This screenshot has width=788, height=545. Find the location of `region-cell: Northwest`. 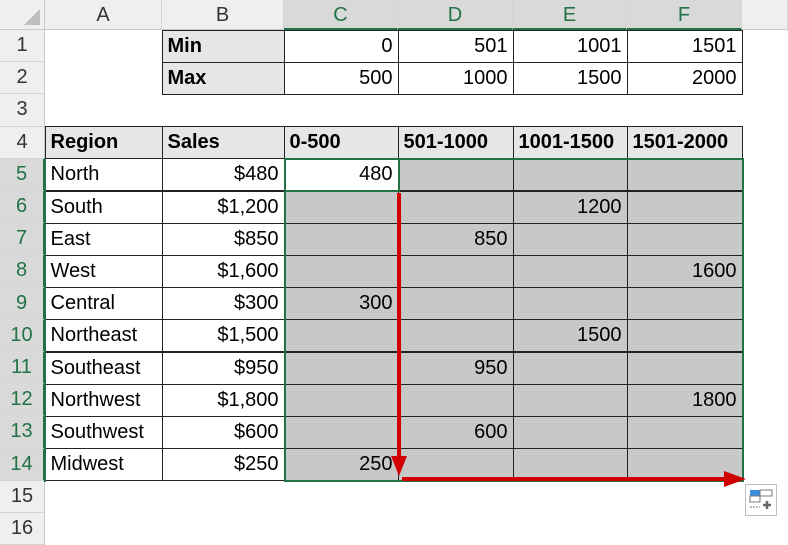

region-cell: Northwest is located at coordinates (103, 400).